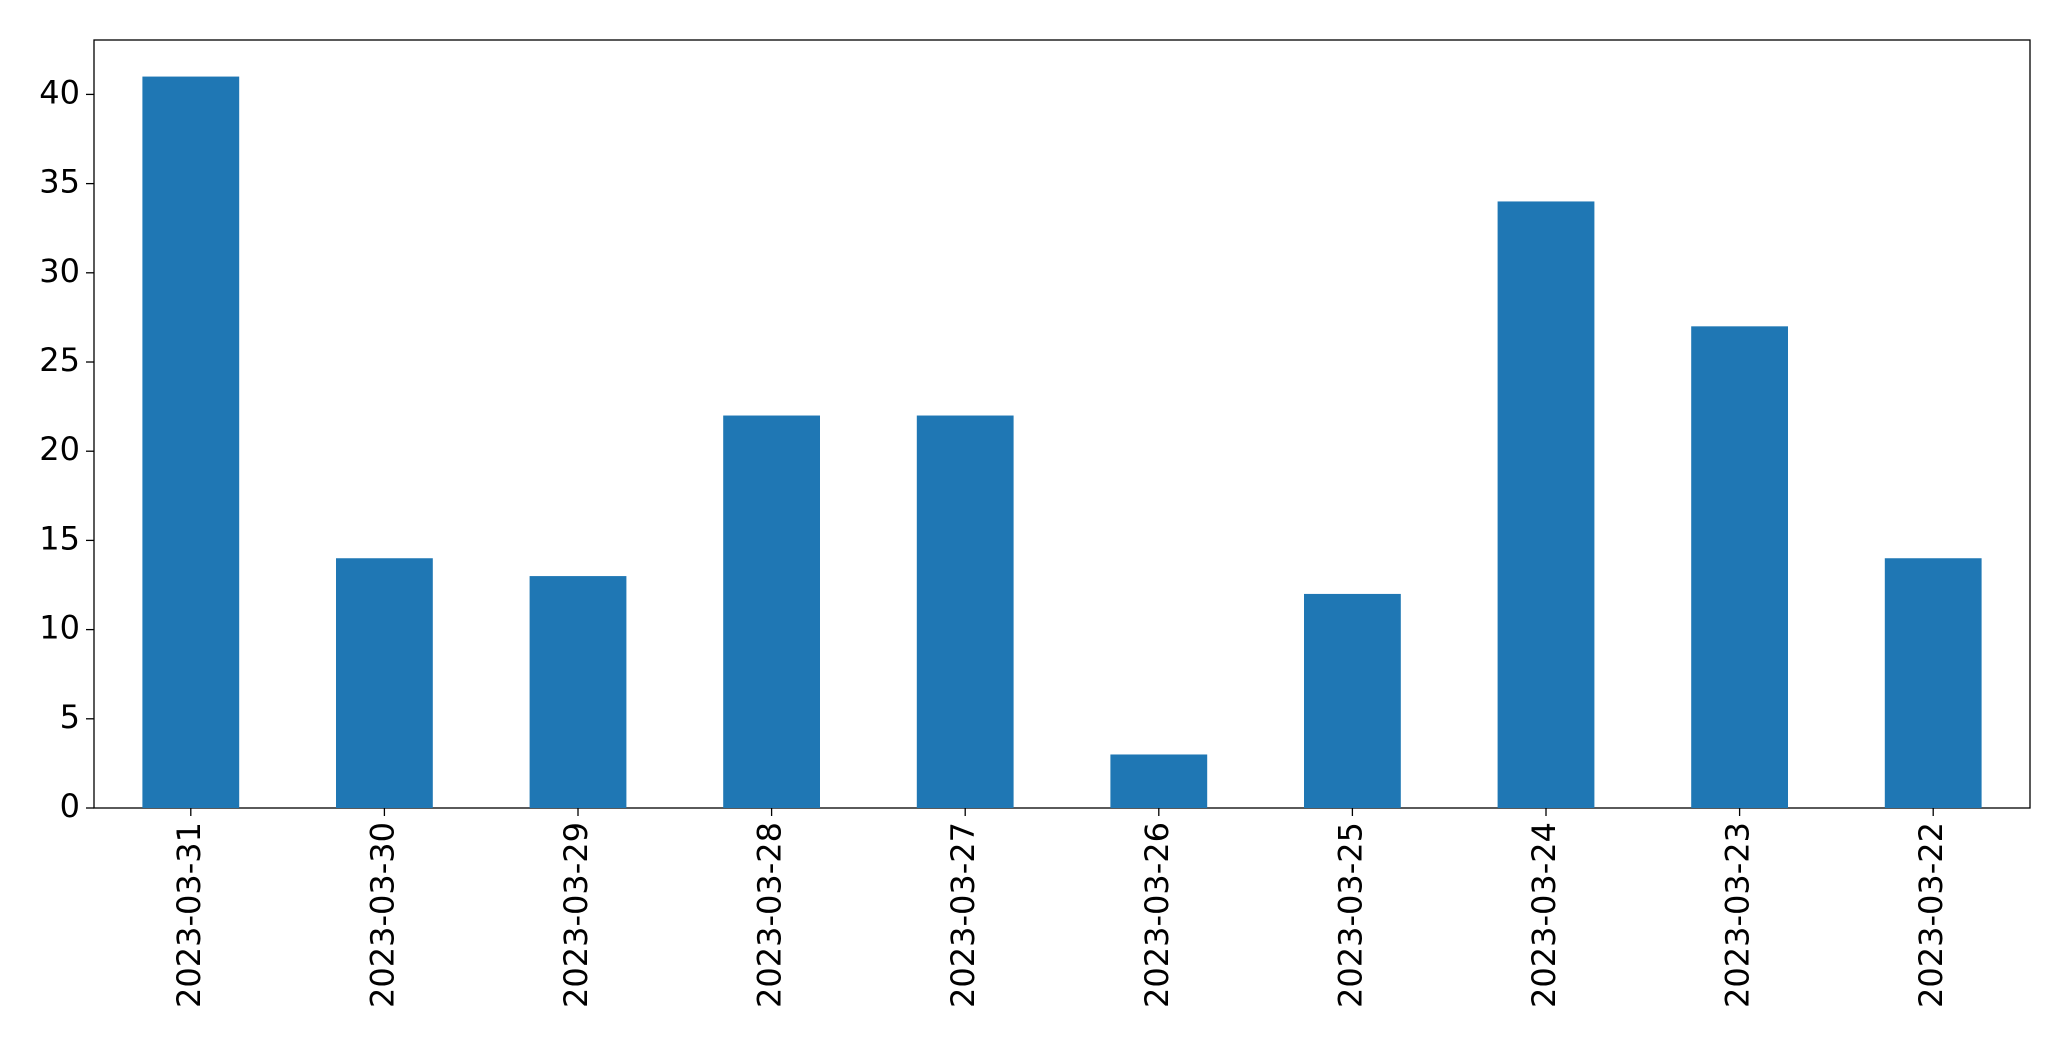 The image size is (2071, 1061). Describe the element at coordinates (70, 806) in the screenshot. I see `y-tick-label: 0` at that location.